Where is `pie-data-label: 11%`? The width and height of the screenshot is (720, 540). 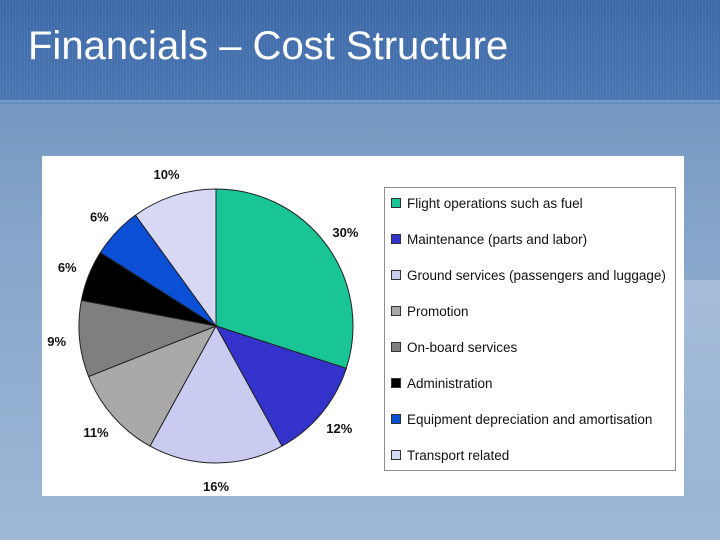 pie-data-label: 11% is located at coordinates (96, 432).